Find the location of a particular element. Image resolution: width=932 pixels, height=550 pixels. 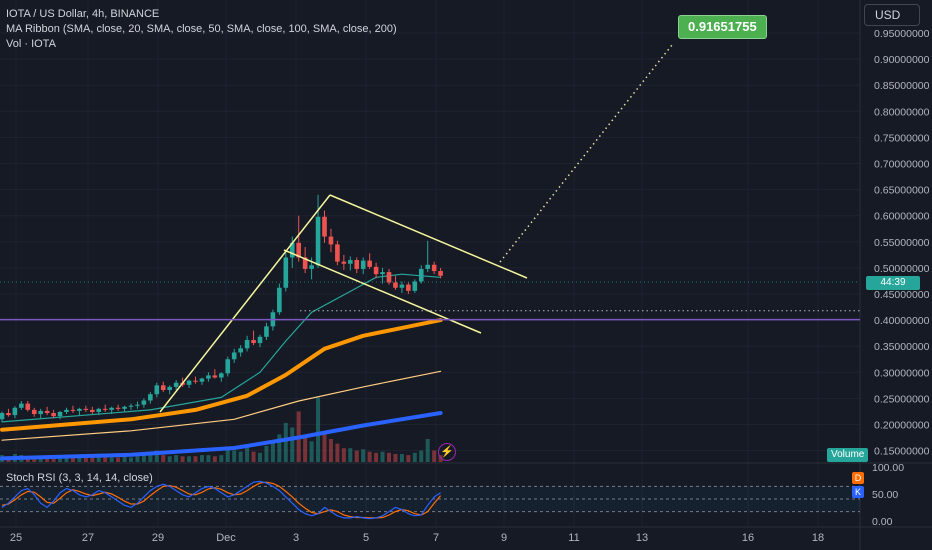

stoch-k-badge: K is located at coordinates (858, 492).